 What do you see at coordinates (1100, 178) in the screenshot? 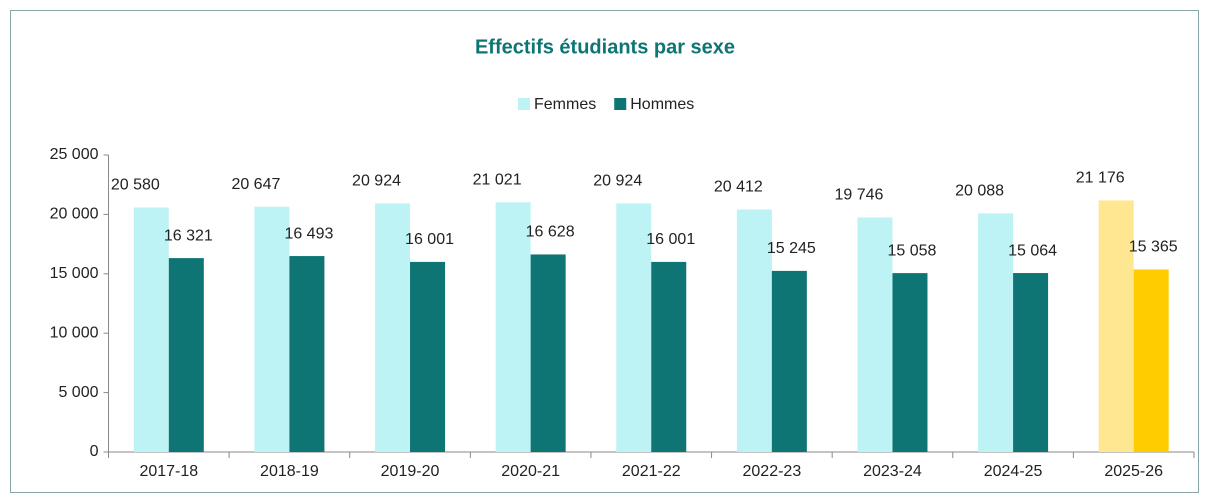
I see `data-label: 21 176` at bounding box center [1100, 178].